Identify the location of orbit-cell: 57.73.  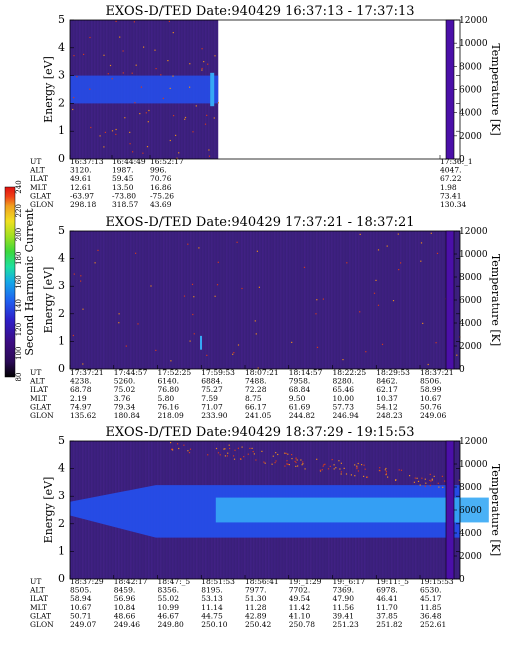
(344, 406).